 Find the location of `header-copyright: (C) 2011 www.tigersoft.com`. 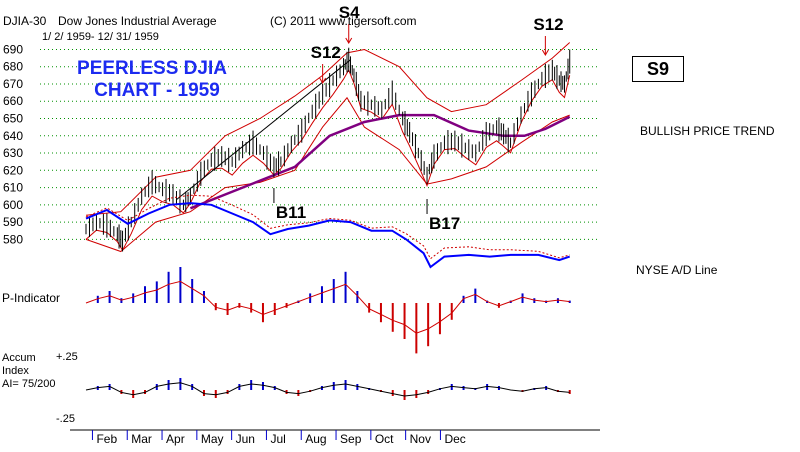

header-copyright: (C) 2011 www.tigersoft.com is located at coordinates (343, 21).